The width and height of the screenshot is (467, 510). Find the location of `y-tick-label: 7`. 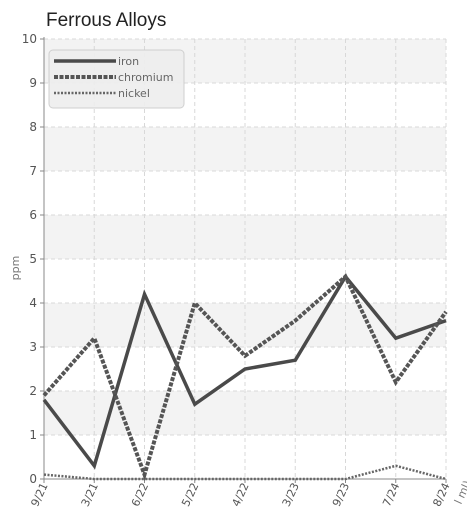

y-tick-label: 7 is located at coordinates (33, 171).